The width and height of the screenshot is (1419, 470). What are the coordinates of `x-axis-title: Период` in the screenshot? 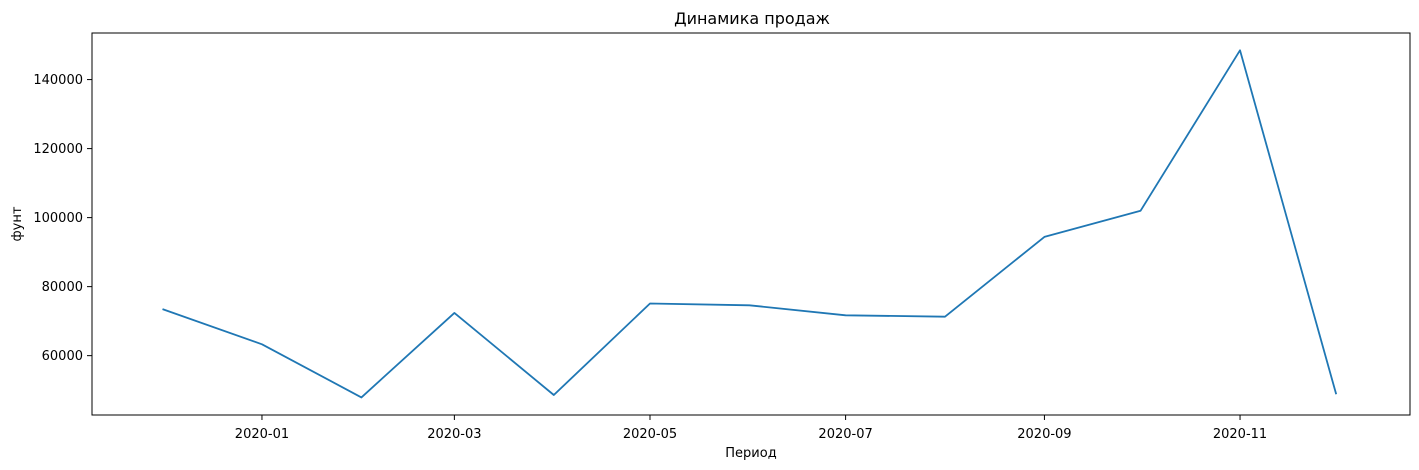 It's located at (750, 453).